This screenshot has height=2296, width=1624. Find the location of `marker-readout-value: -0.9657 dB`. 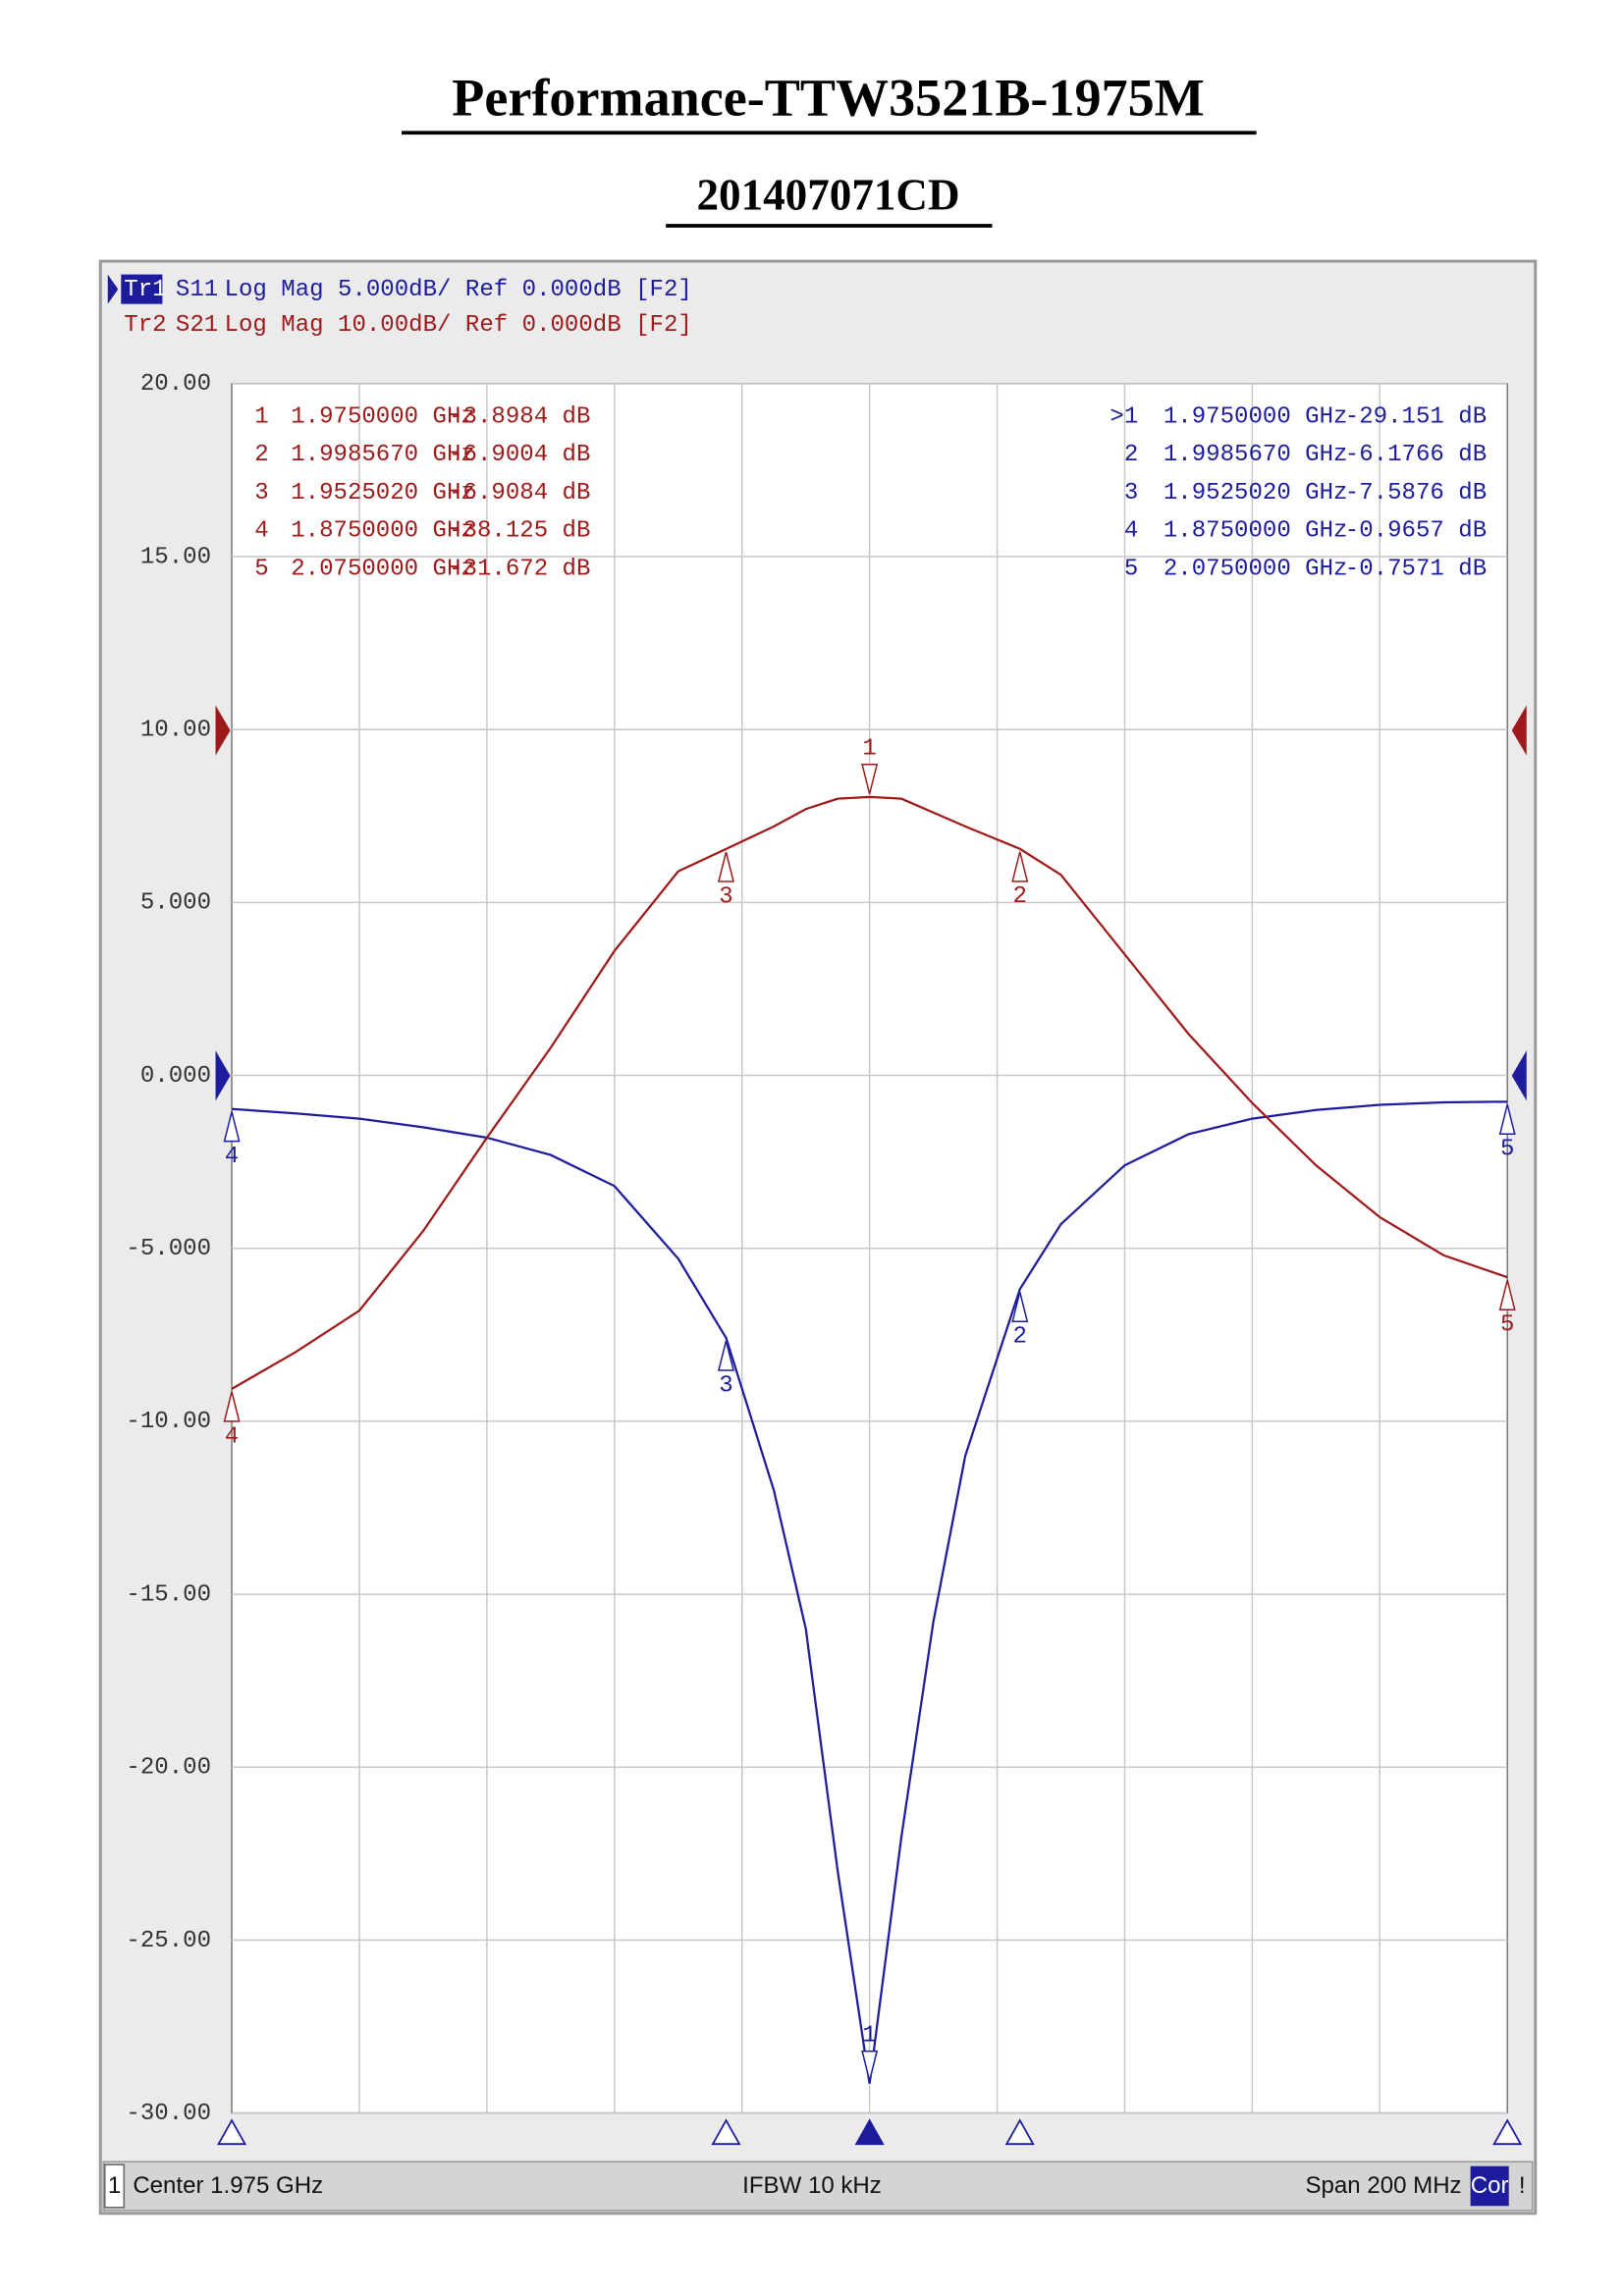

marker-readout-value: -0.9657 dB is located at coordinates (1416, 531).